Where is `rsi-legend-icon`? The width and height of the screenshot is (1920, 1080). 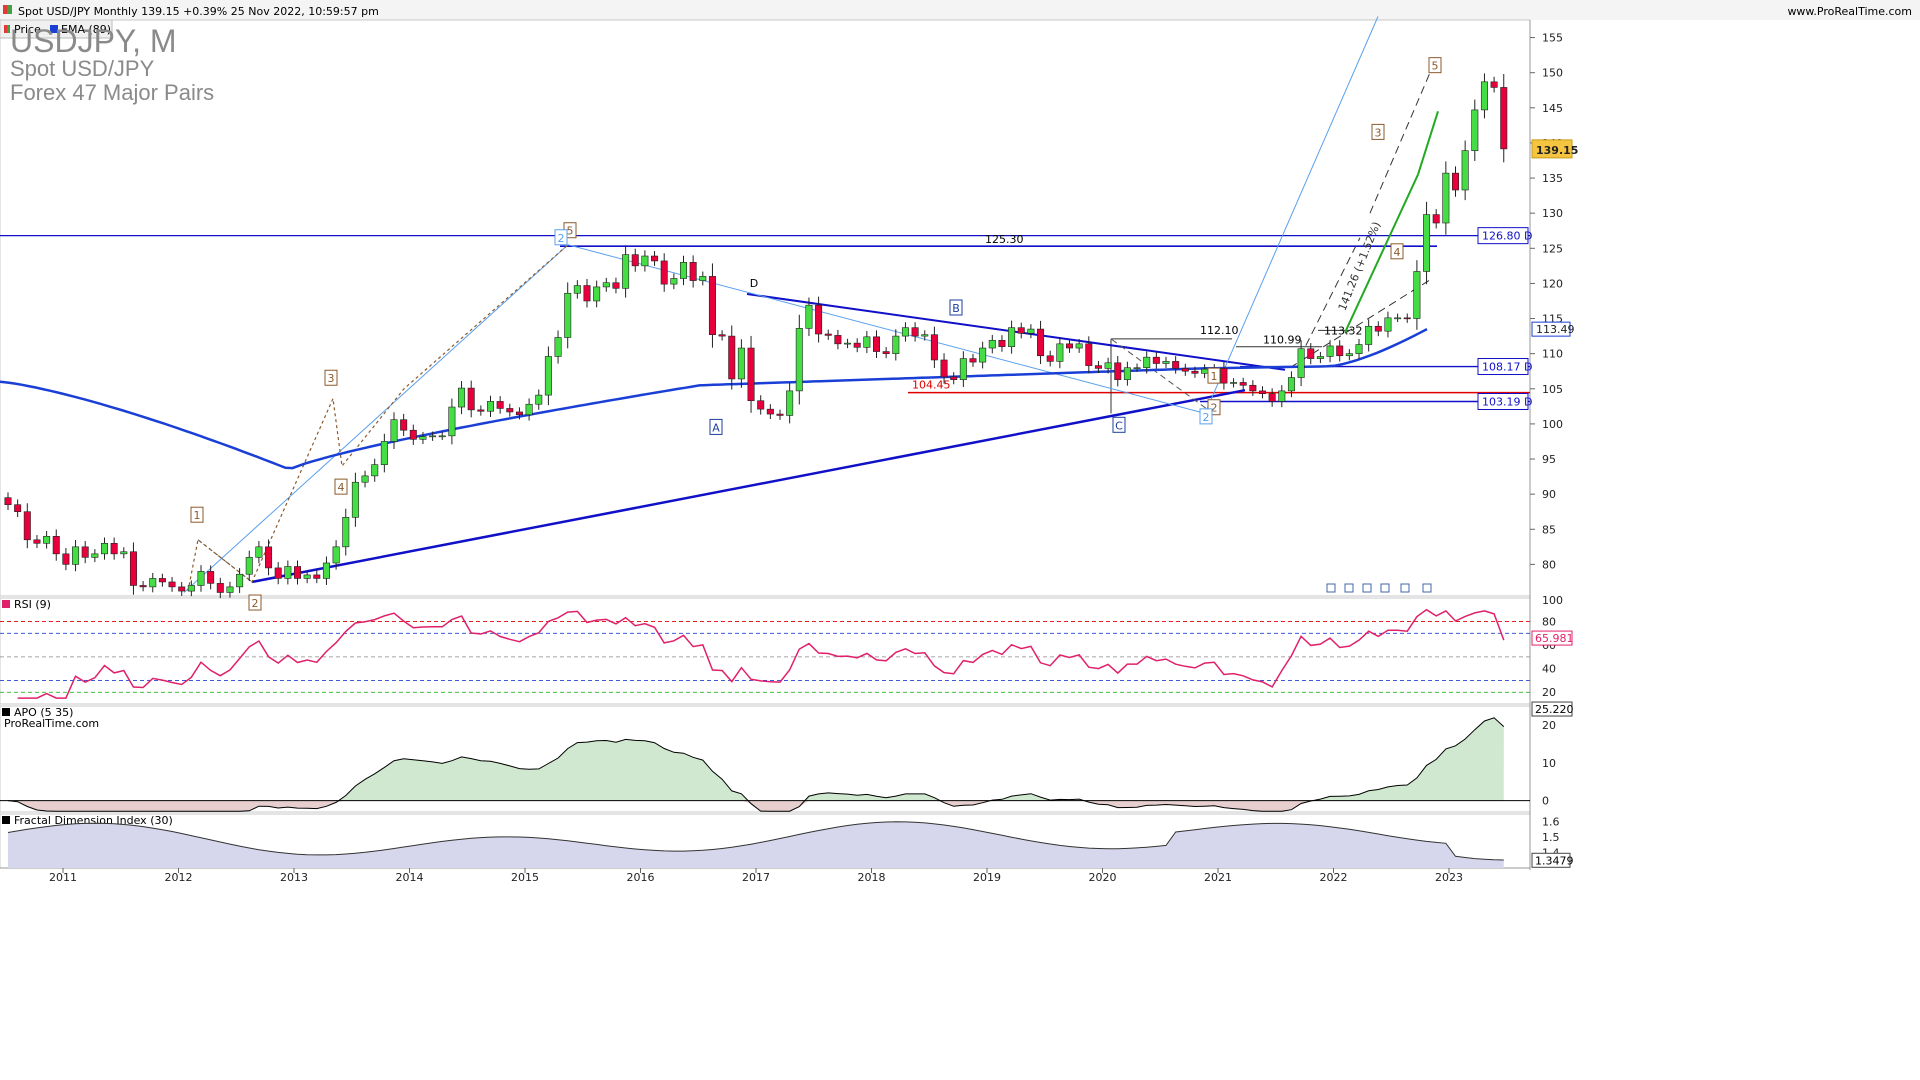
rsi-legend-icon is located at coordinates (6, 604).